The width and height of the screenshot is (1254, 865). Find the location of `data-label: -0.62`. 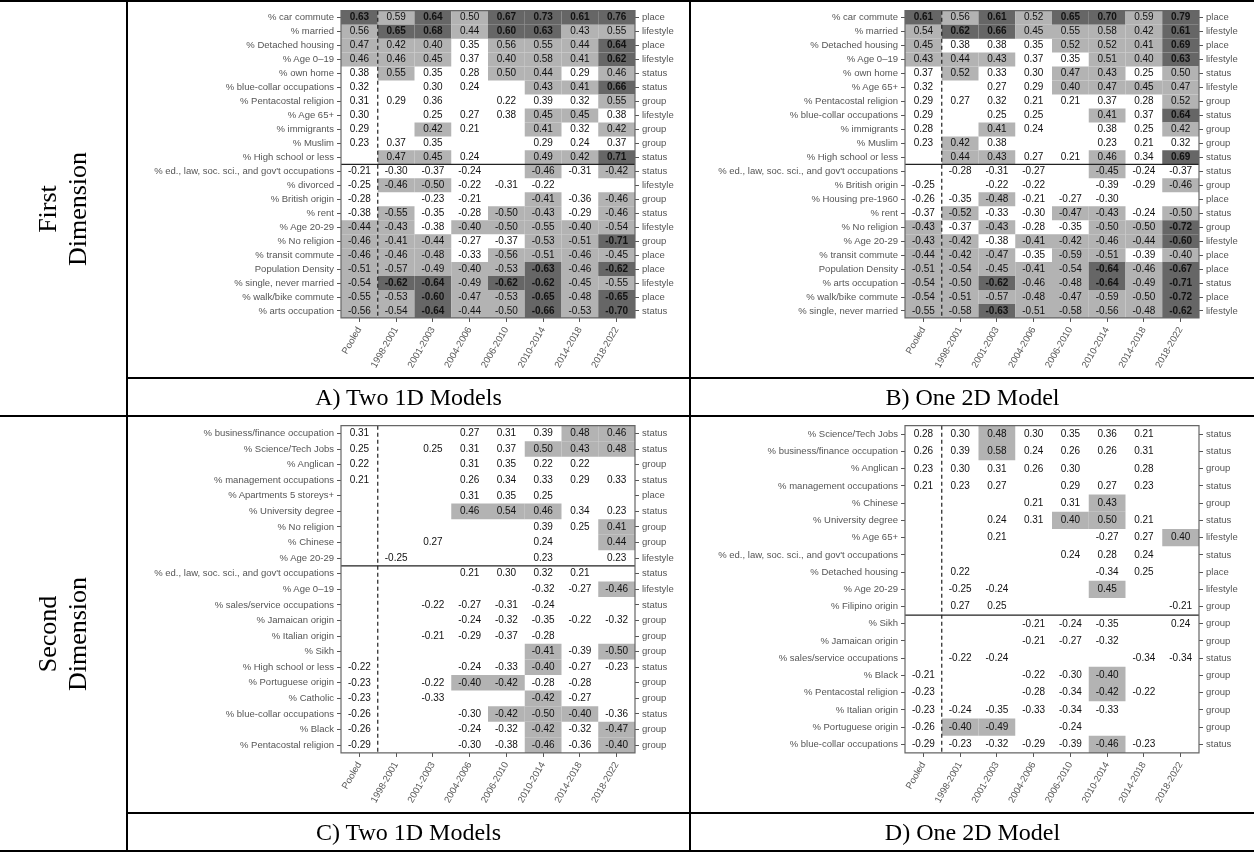

data-label: -0.62 is located at coordinates (616, 268).